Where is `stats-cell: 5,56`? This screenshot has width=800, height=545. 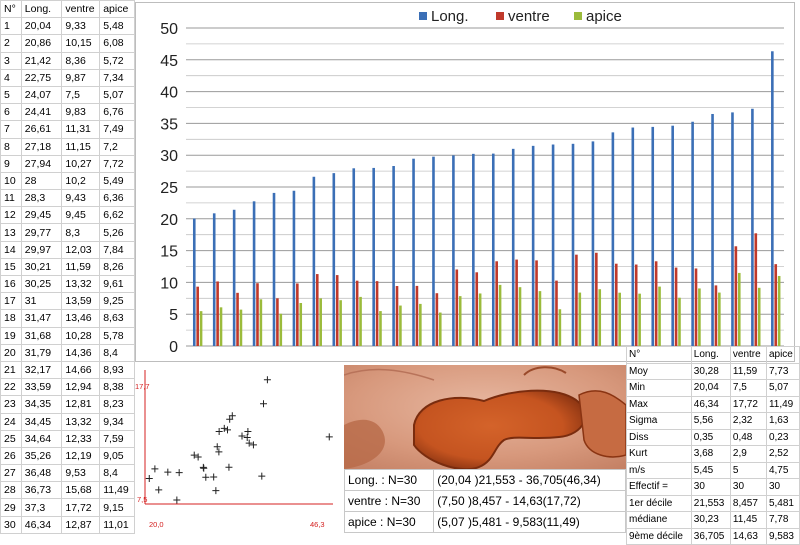 stats-cell: 5,56 is located at coordinates (710, 421).